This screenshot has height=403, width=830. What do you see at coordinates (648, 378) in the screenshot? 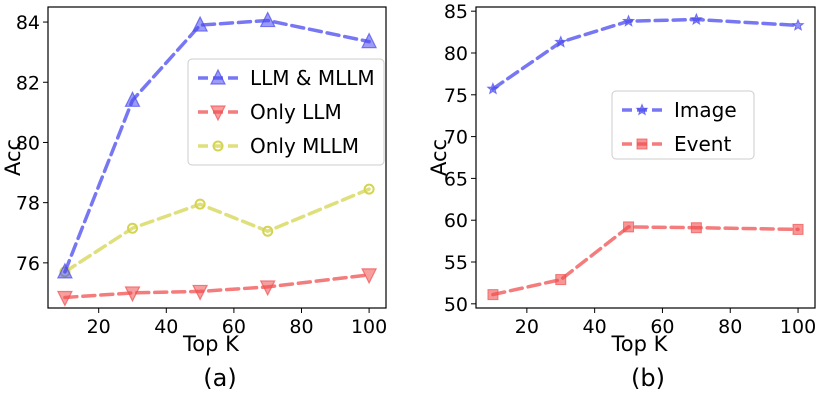
I see `panel-caption: (b)` at bounding box center [648, 378].